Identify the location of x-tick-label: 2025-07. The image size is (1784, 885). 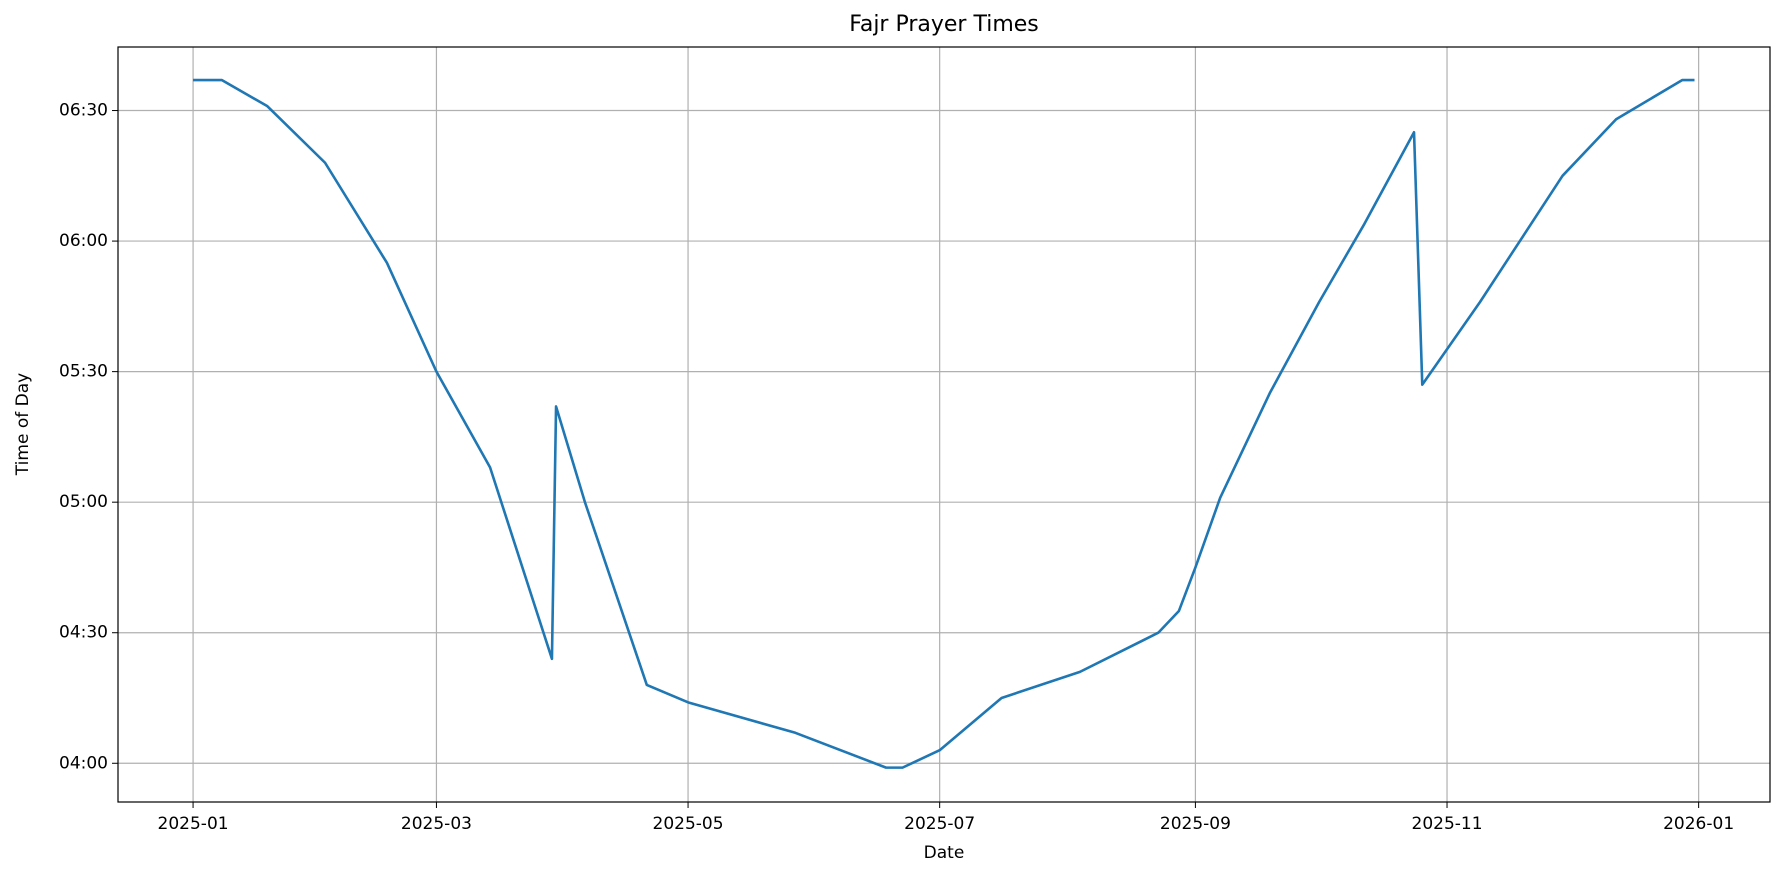
(939, 824).